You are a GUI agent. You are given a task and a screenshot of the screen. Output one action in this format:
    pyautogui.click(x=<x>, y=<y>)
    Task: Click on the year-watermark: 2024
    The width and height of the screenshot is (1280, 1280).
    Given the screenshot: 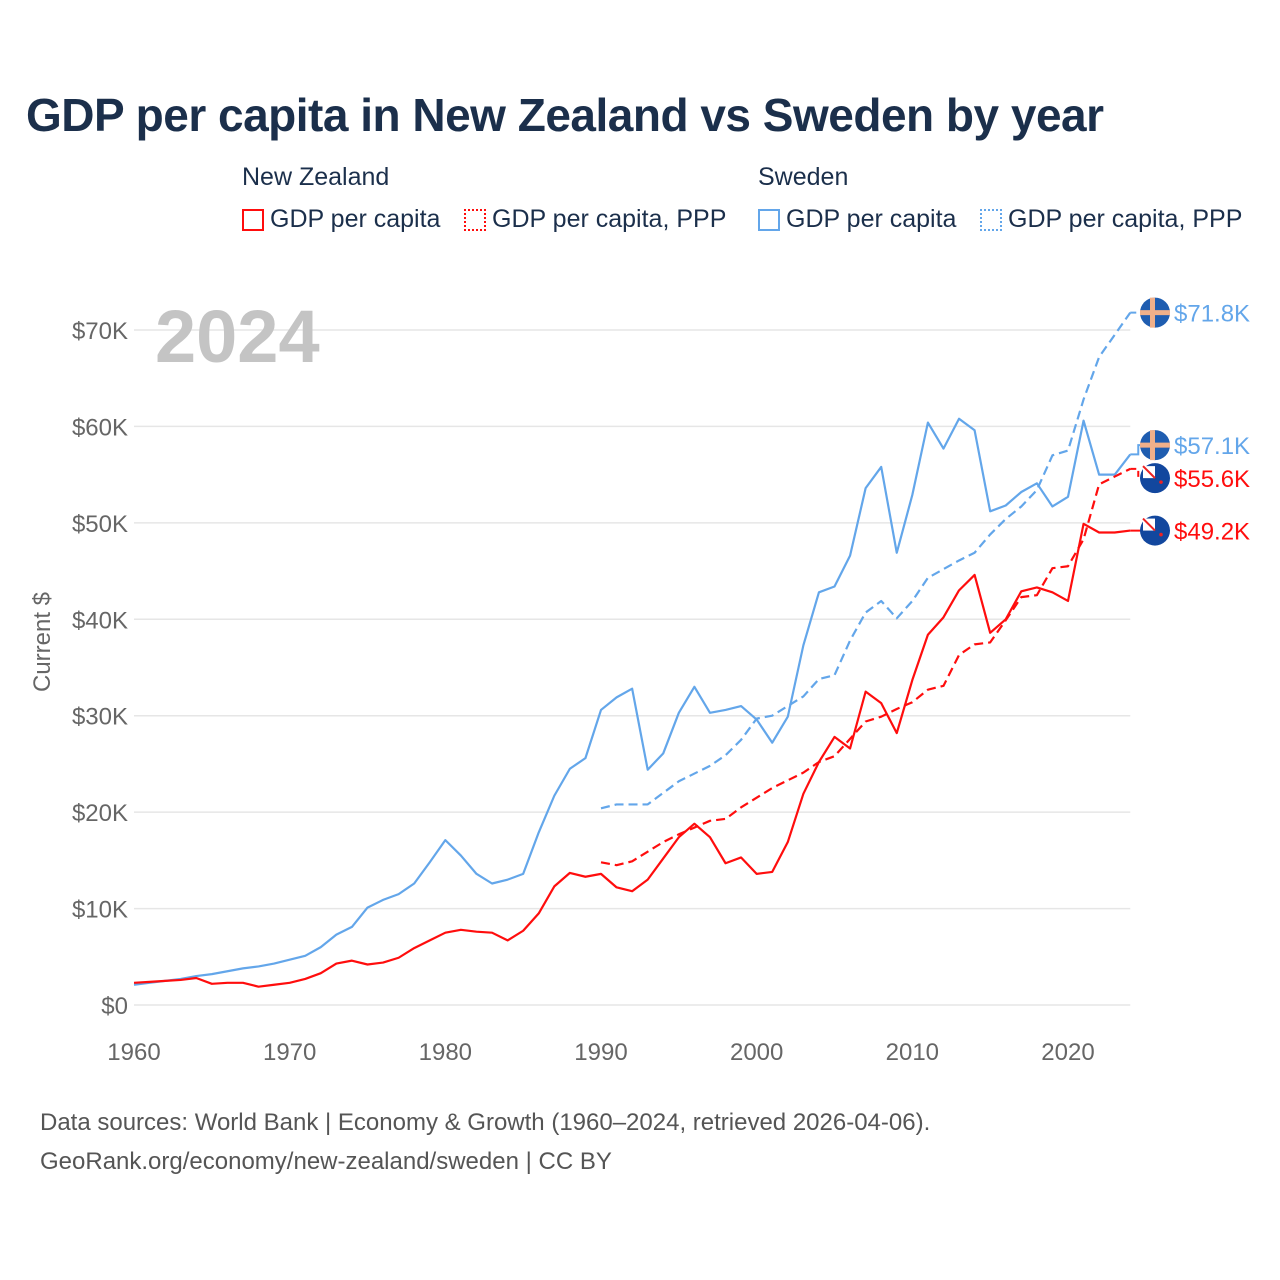 What is the action you would take?
    pyautogui.click(x=237, y=336)
    